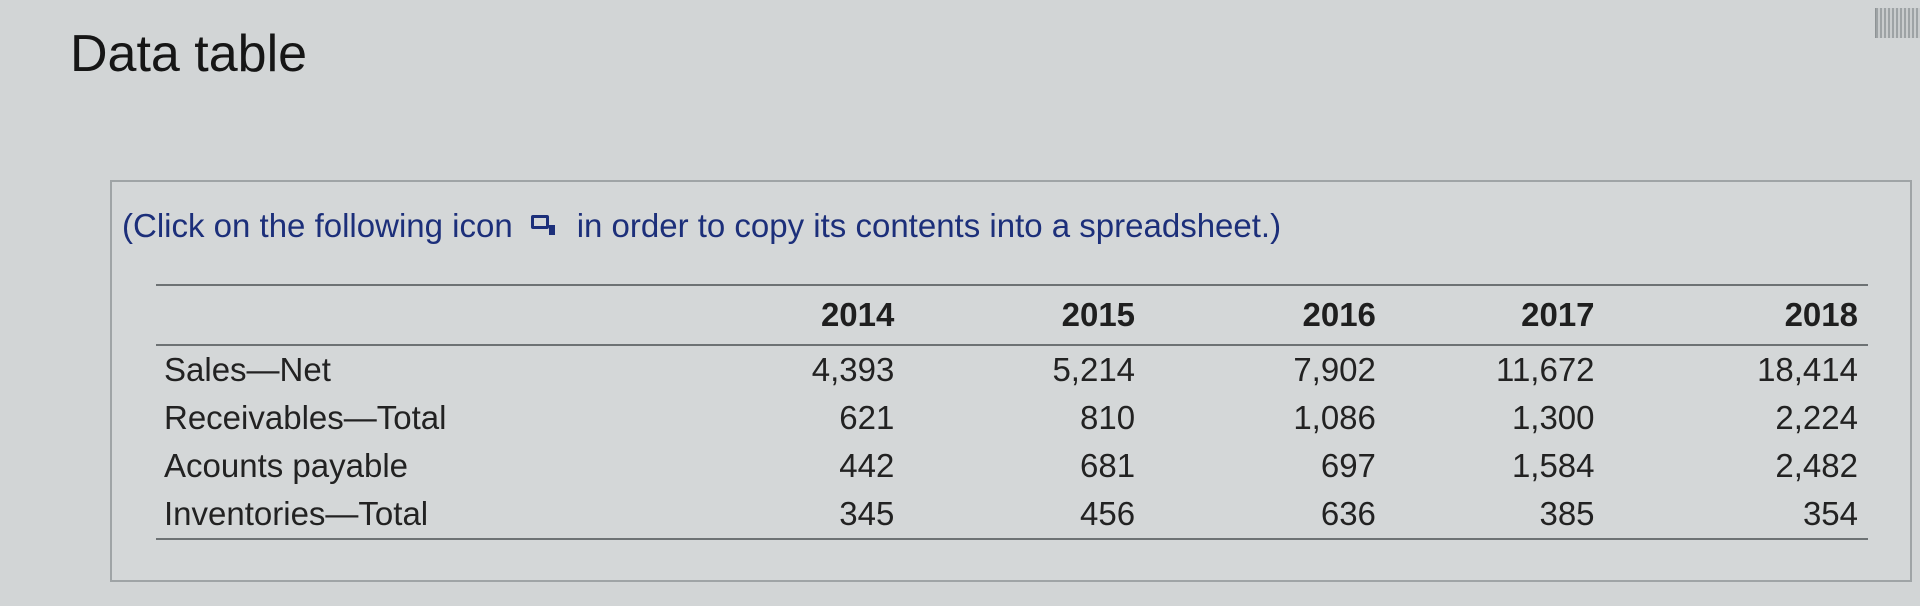 This screenshot has width=1920, height=606. What do you see at coordinates (857, 314) in the screenshot?
I see `column-header-2014: 2014` at bounding box center [857, 314].